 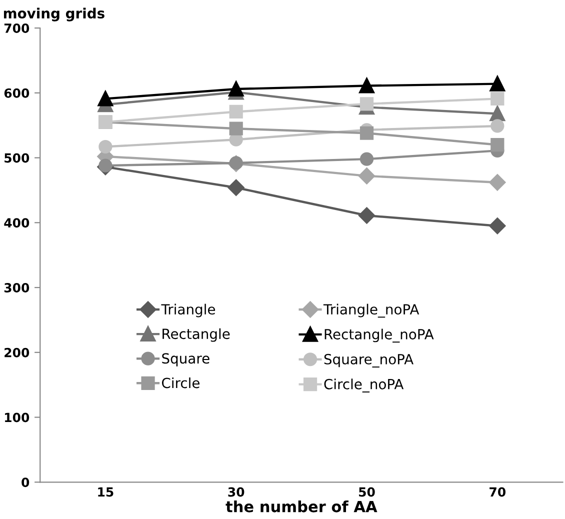 What do you see at coordinates (54, 15) in the screenshot?
I see `chart-title: moving grids` at bounding box center [54, 15].